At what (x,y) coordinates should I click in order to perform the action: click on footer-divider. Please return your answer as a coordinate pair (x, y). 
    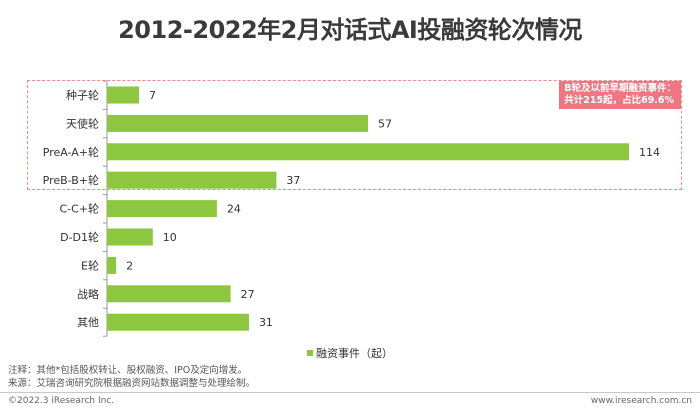
    Looking at the image, I should click on (350, 392).